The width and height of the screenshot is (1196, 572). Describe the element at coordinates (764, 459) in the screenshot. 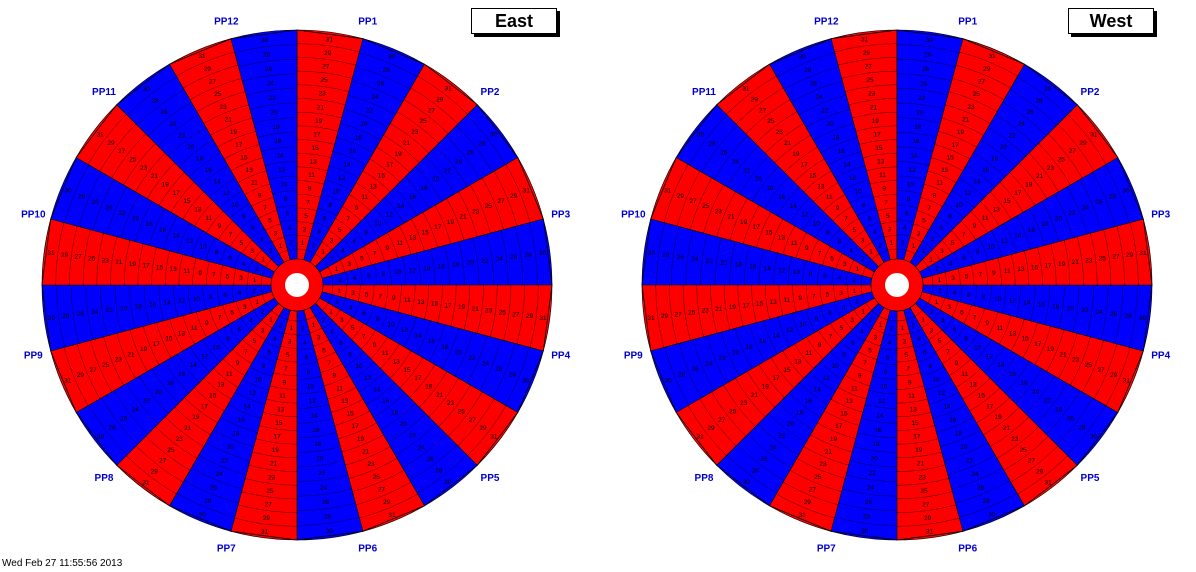

I see `west-row-number: 26` at that location.